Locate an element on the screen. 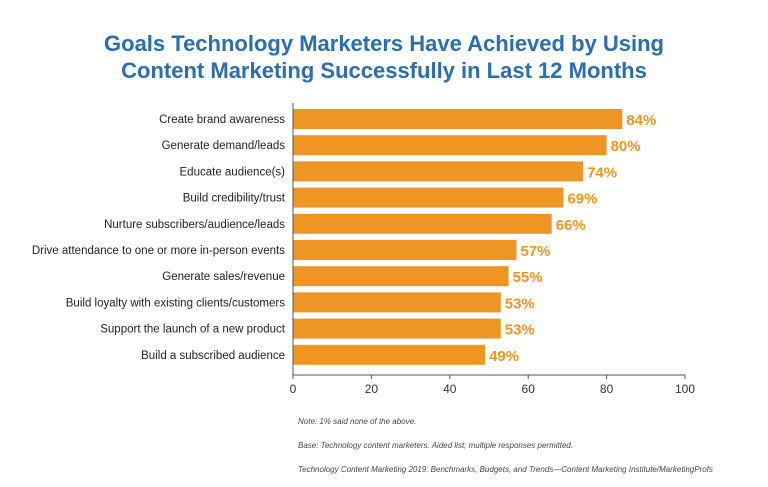 The height and width of the screenshot is (487, 768). value-label: 49% is located at coordinates (504, 356).